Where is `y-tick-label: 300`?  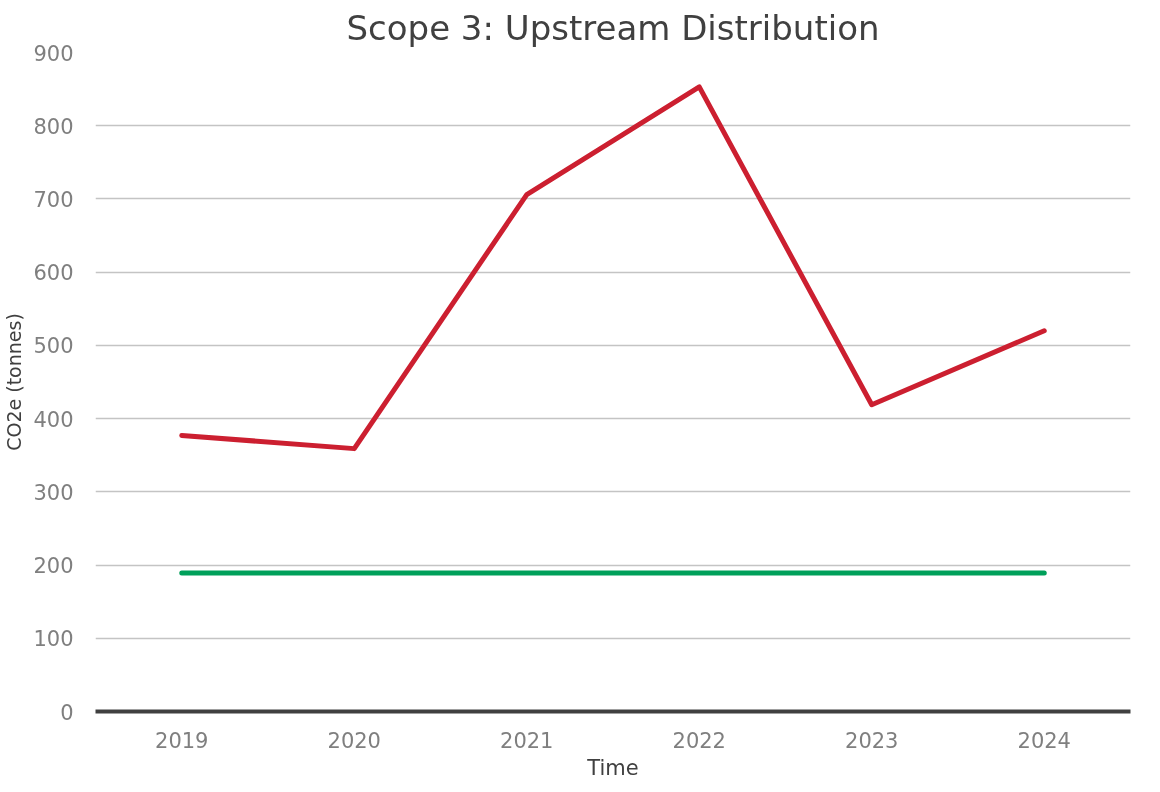
y-tick-label: 300 is located at coordinates (53, 492).